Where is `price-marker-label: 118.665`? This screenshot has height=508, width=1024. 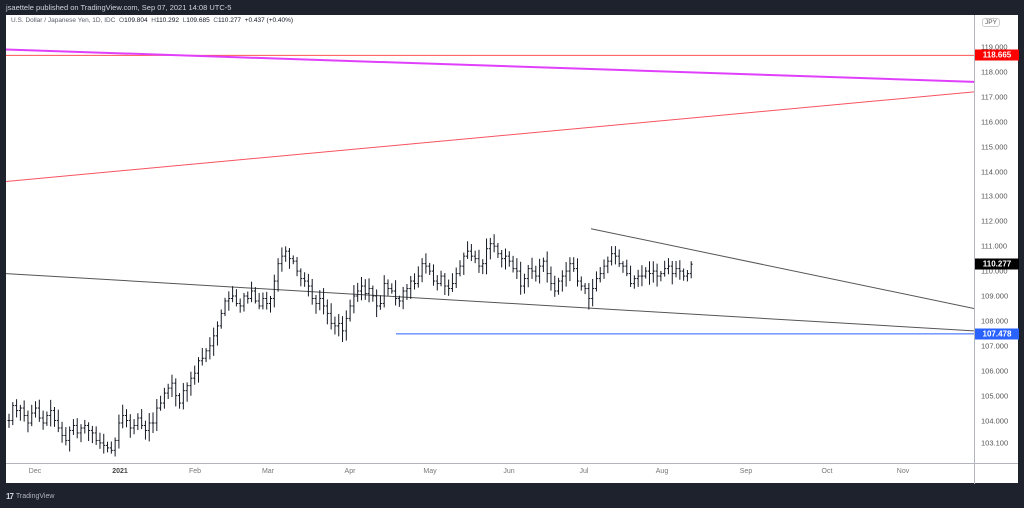
price-marker-label: 118.665 is located at coordinates (997, 55).